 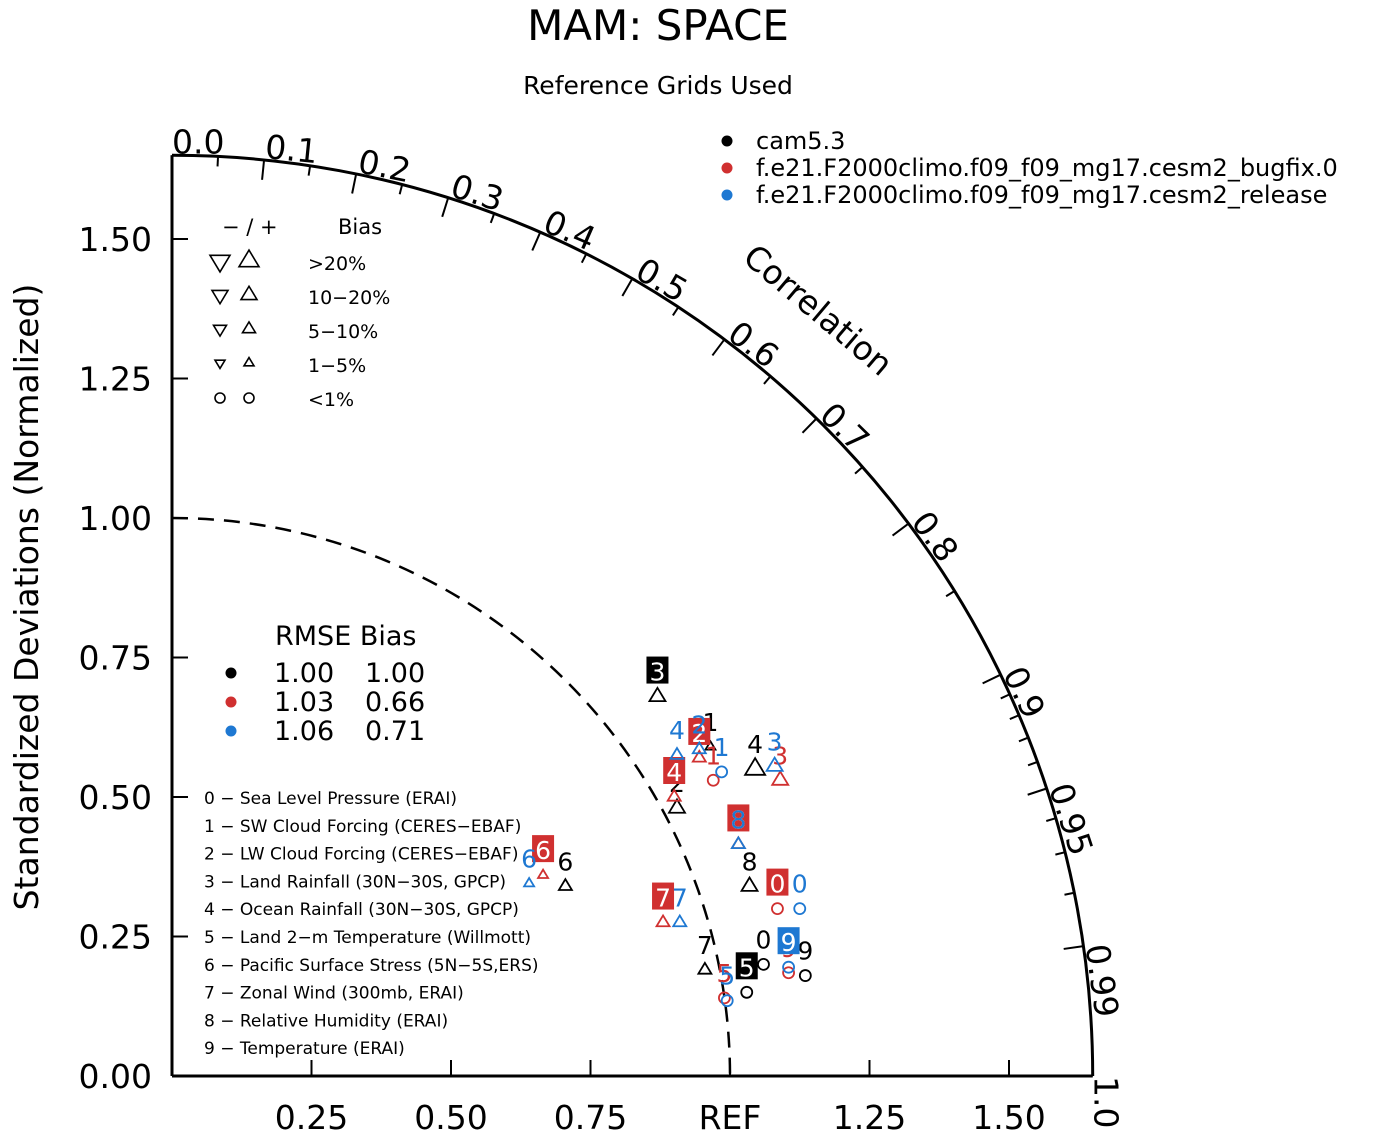 I want to click on correlation-label: 0.9, so click(x=1024, y=692).